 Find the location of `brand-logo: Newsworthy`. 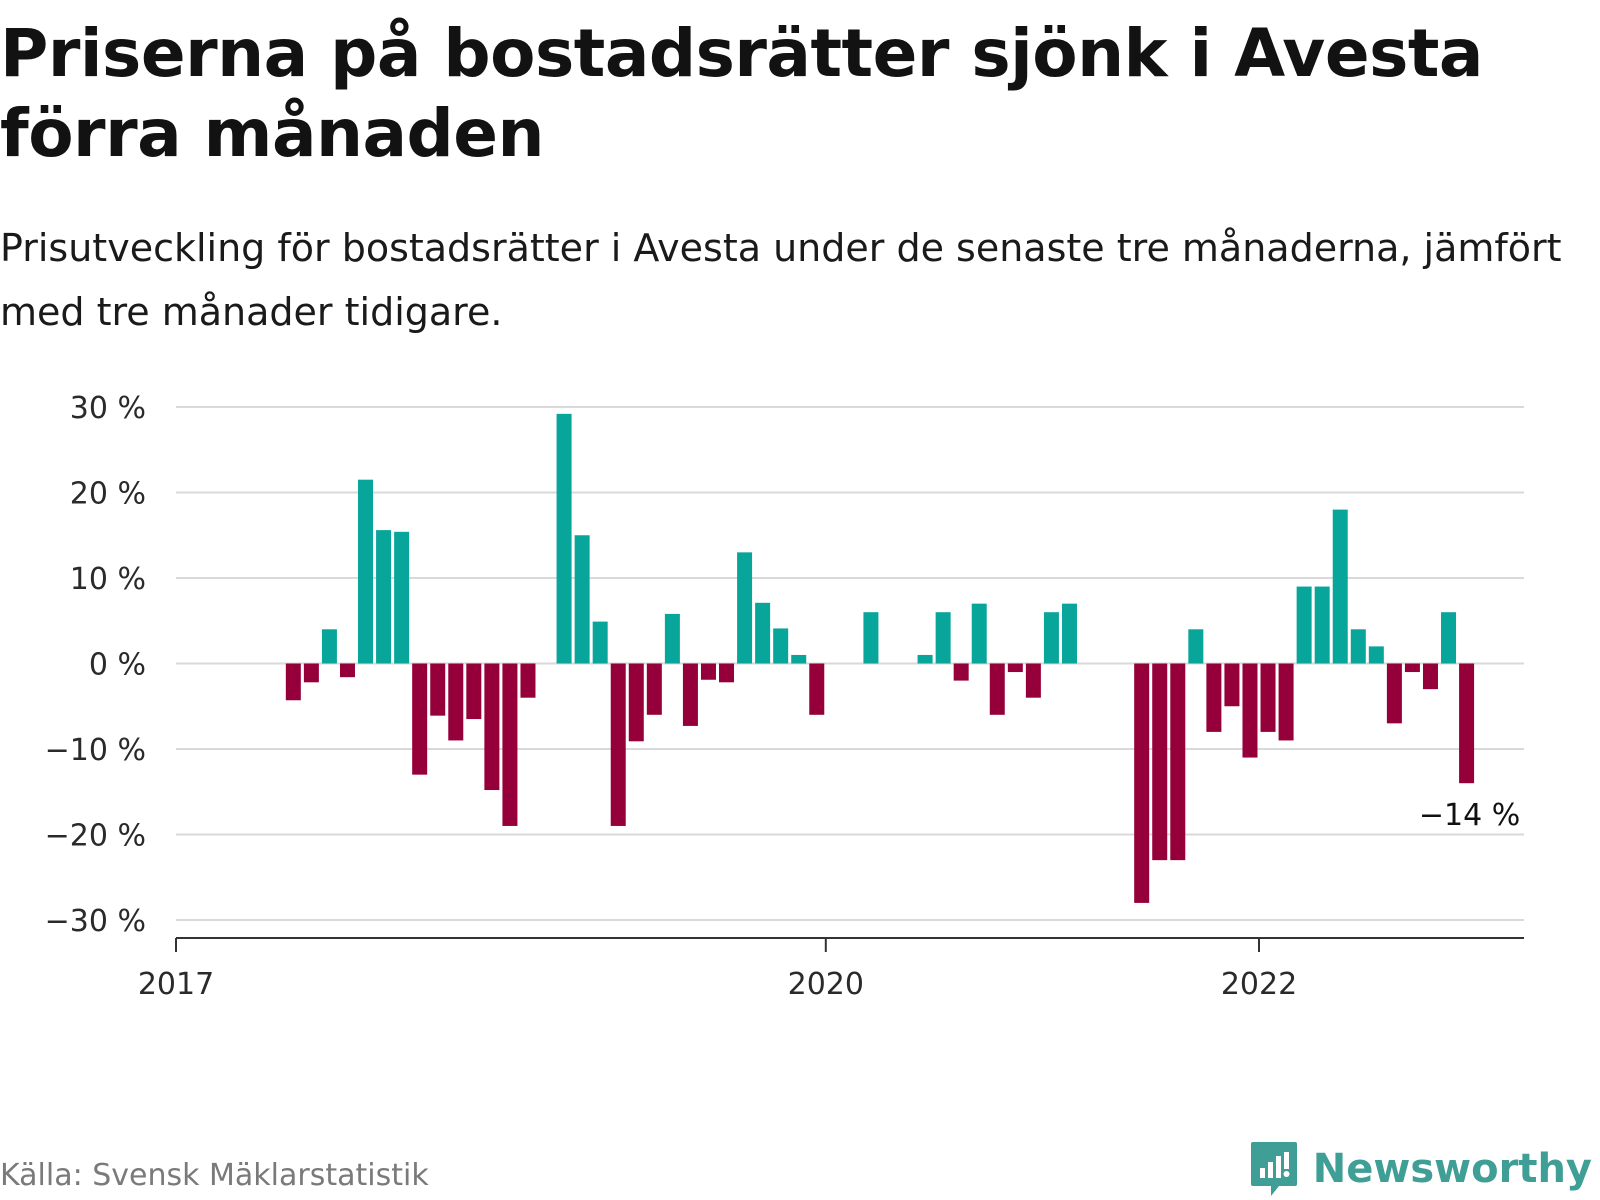

brand-logo: Newsworthy is located at coordinates (1420, 1169).